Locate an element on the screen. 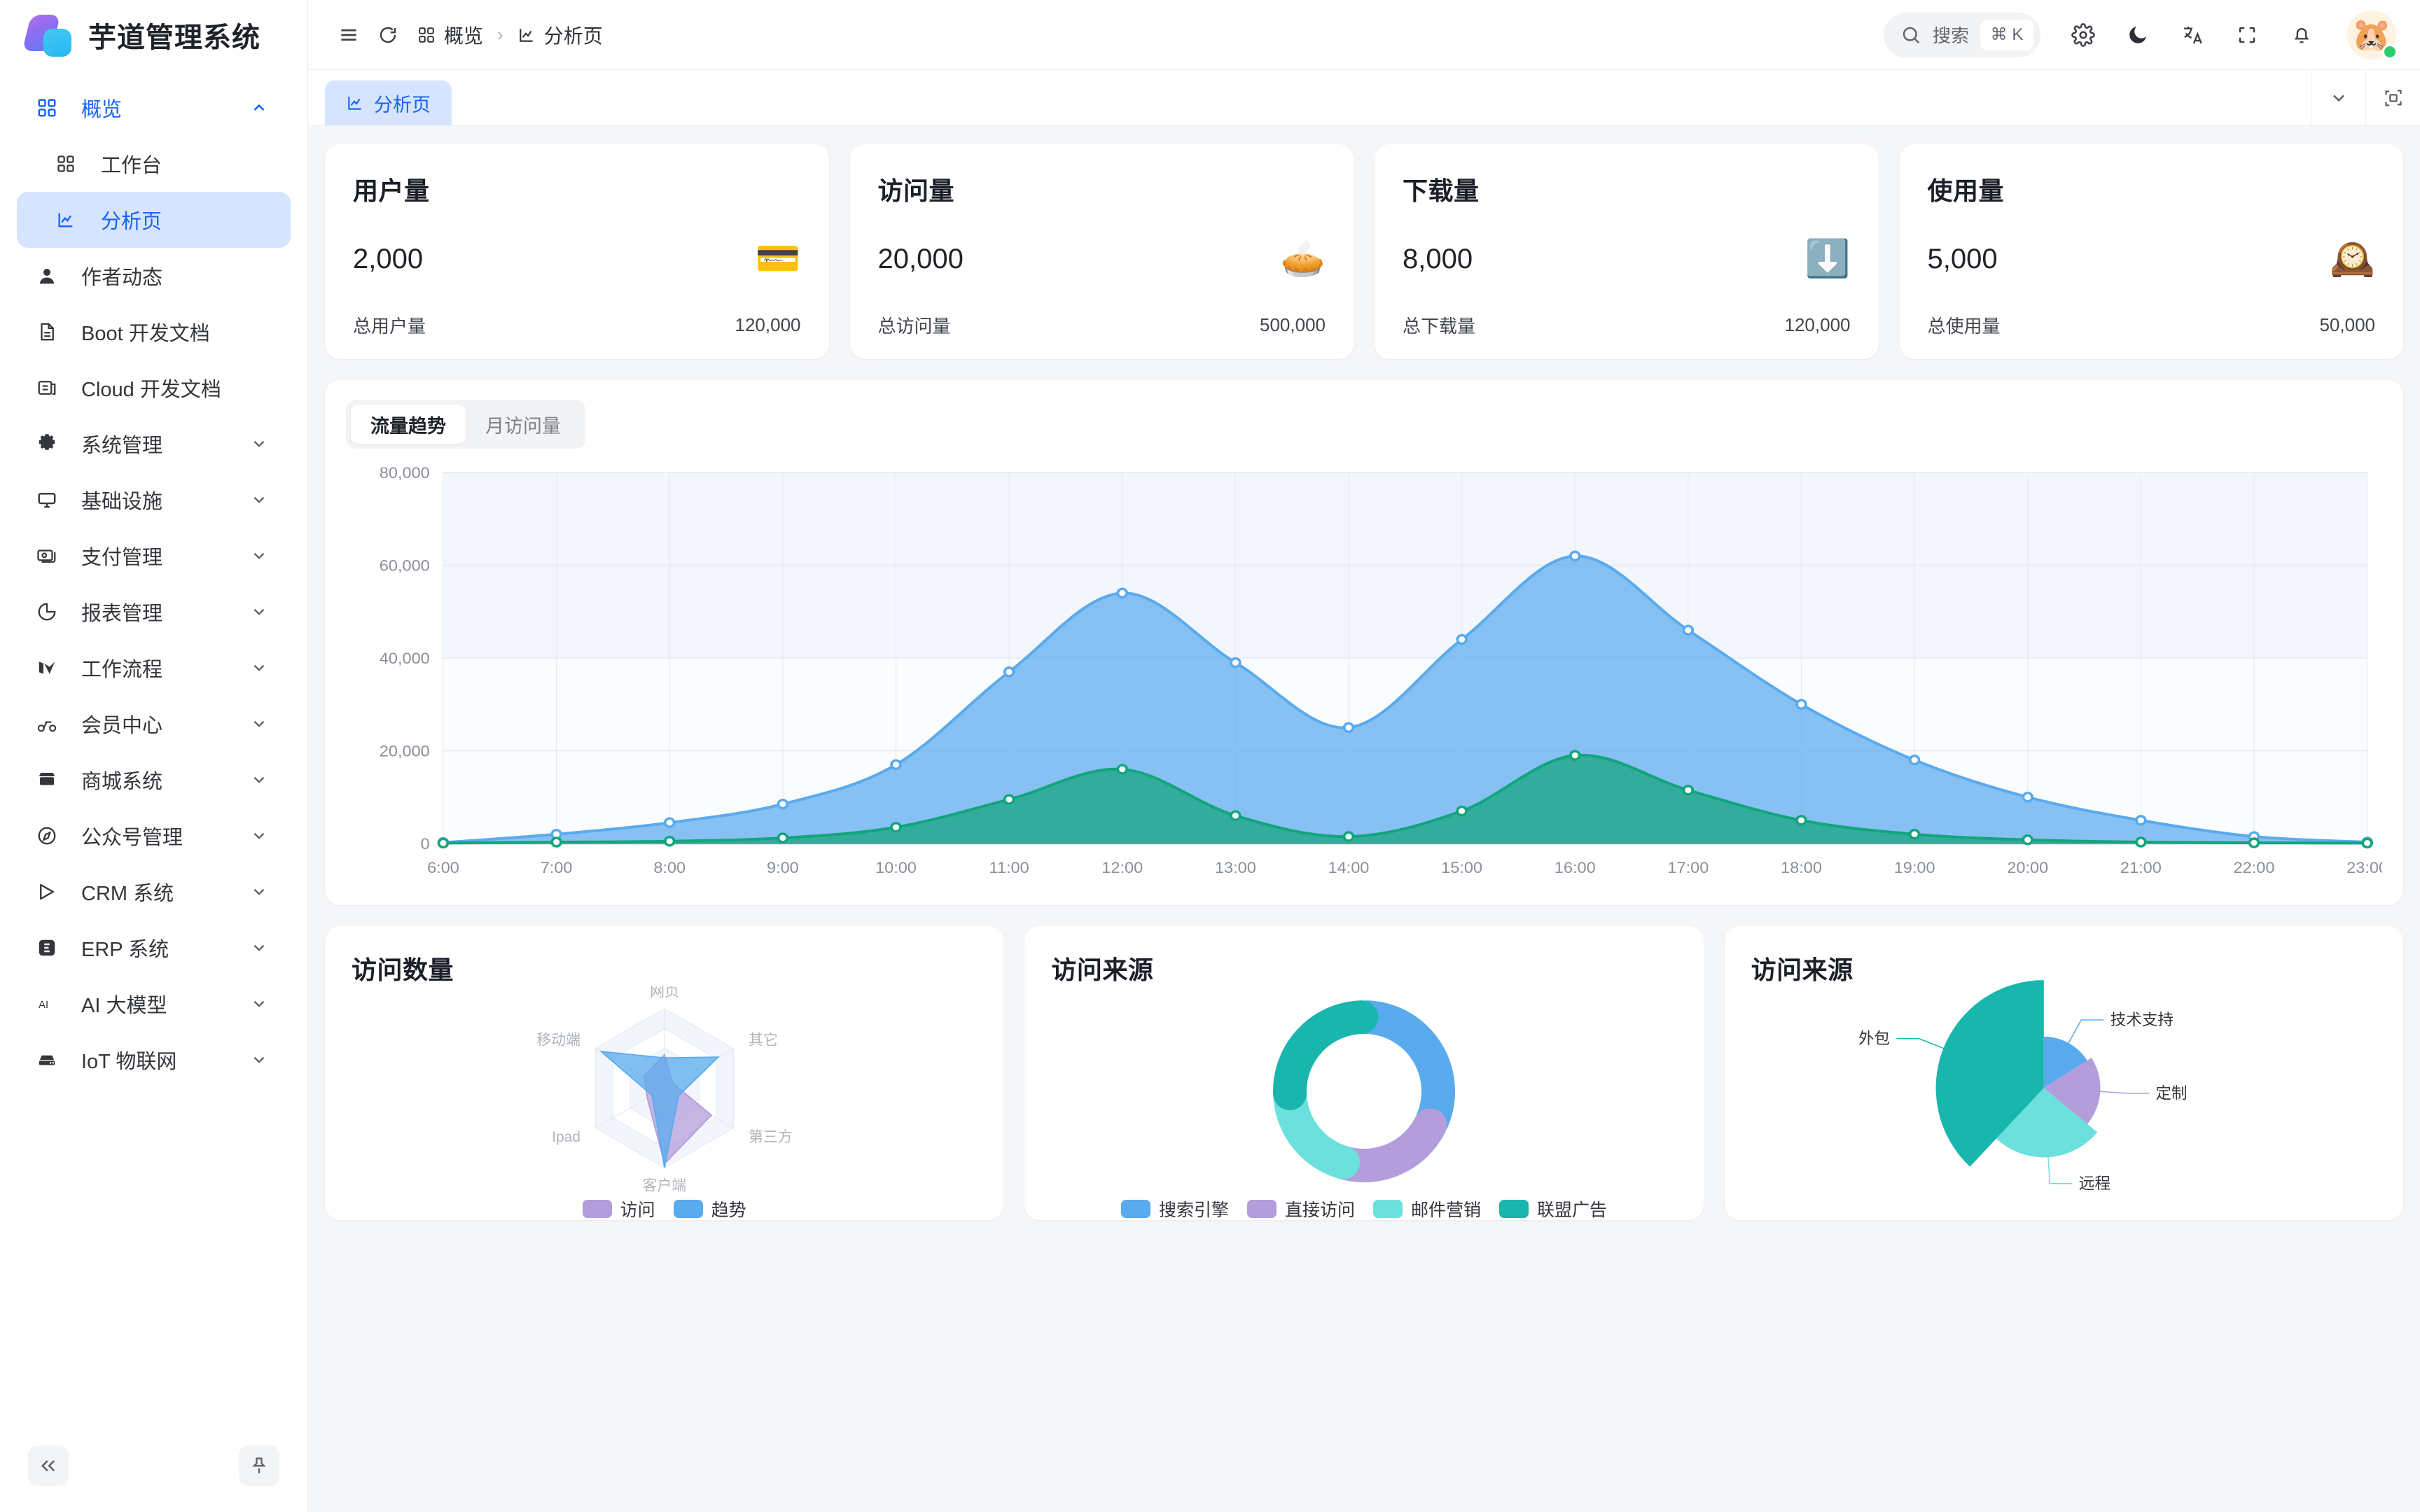 The width and height of the screenshot is (2420, 1512). maximize-icon is located at coordinates (2392, 97).